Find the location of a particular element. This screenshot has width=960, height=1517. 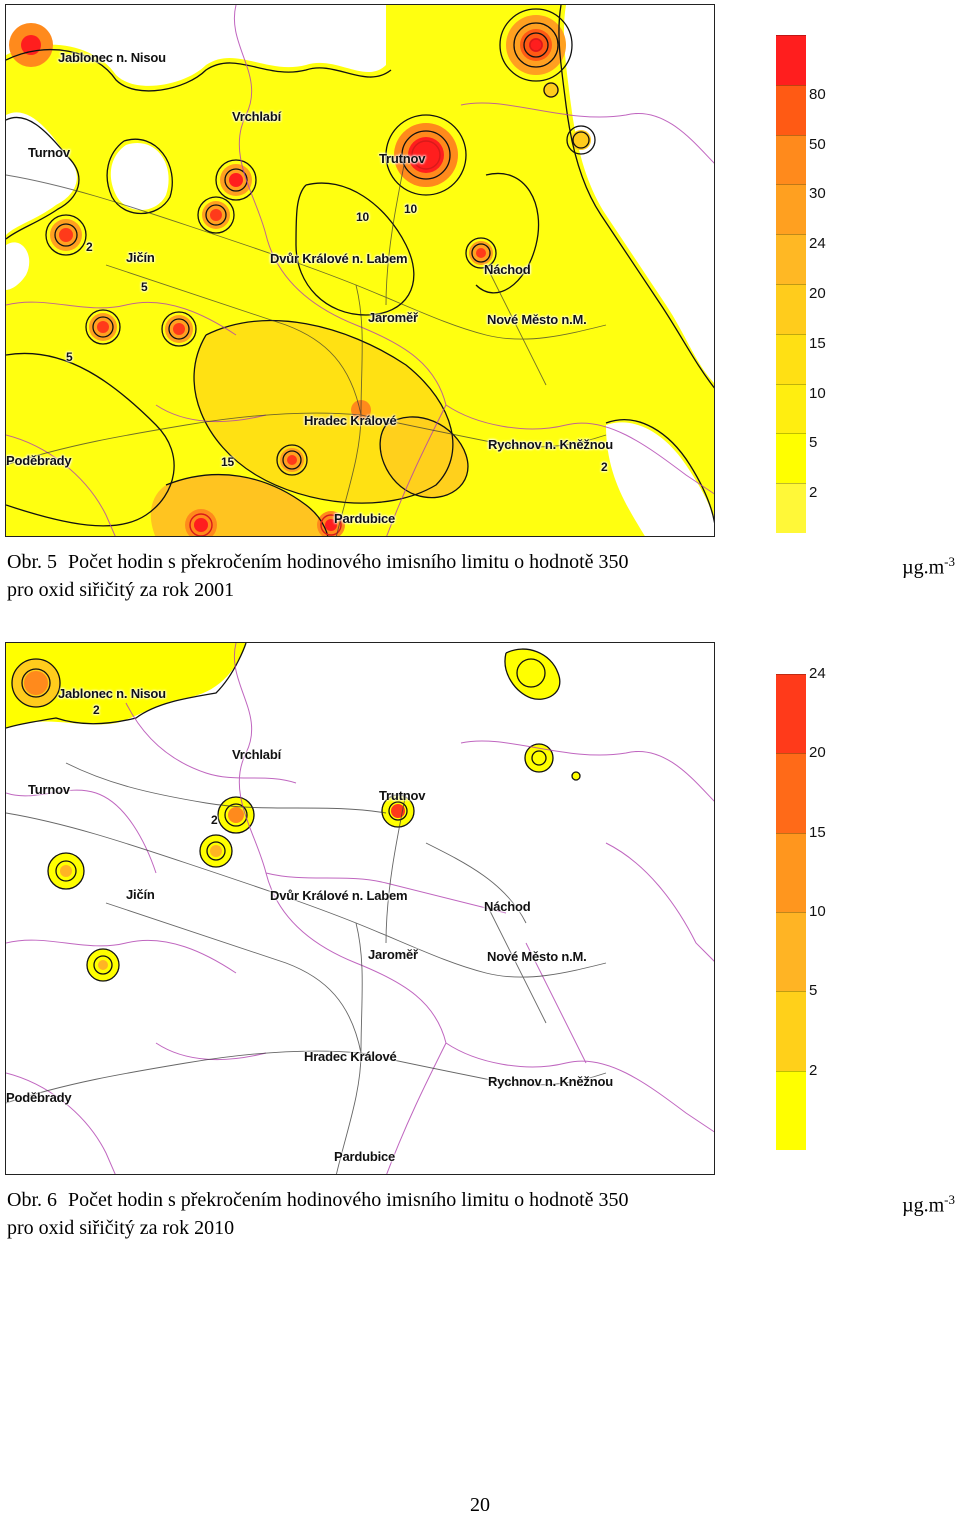

legend-tick-label: 80 is located at coordinates (817, 94).